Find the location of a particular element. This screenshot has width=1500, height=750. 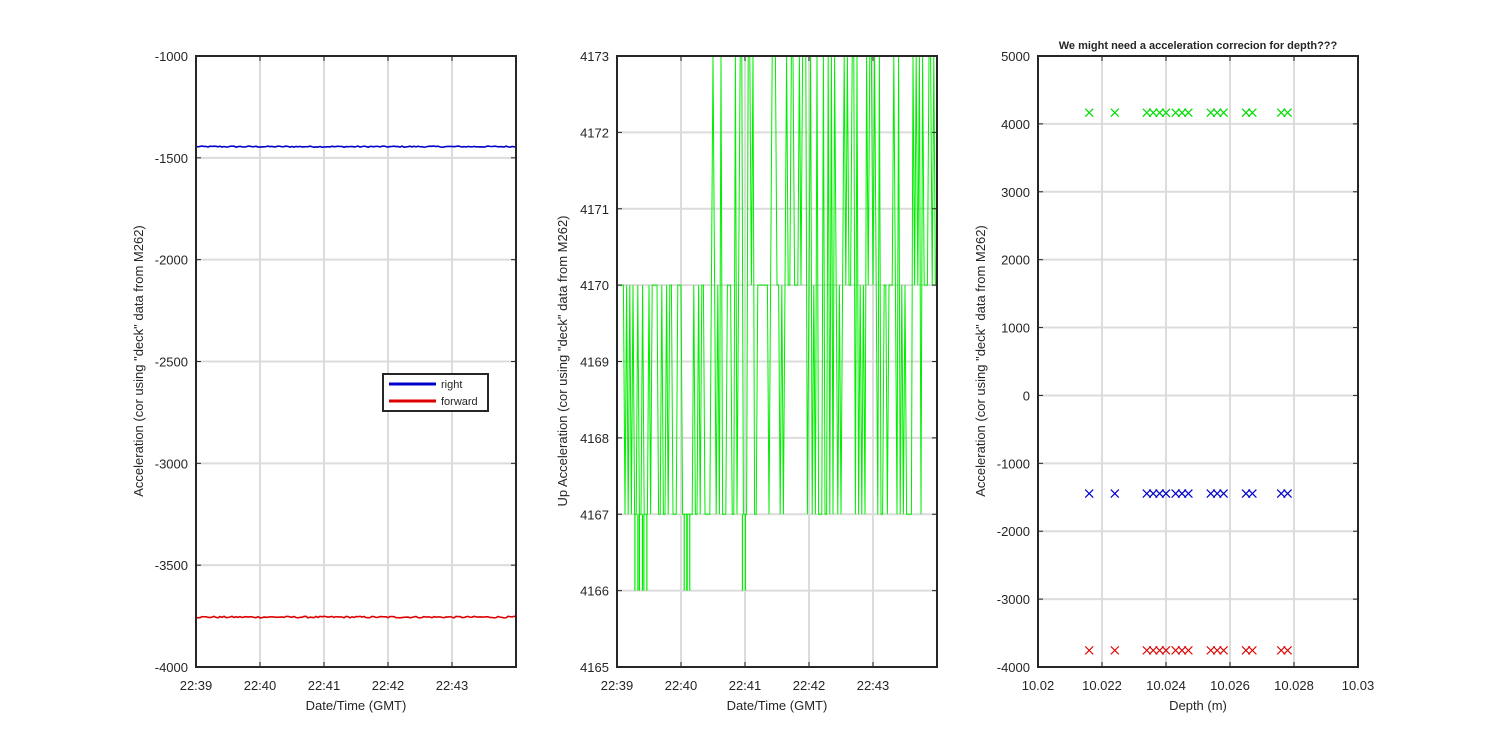

y-tick-label: -2500 is located at coordinates (171, 362).